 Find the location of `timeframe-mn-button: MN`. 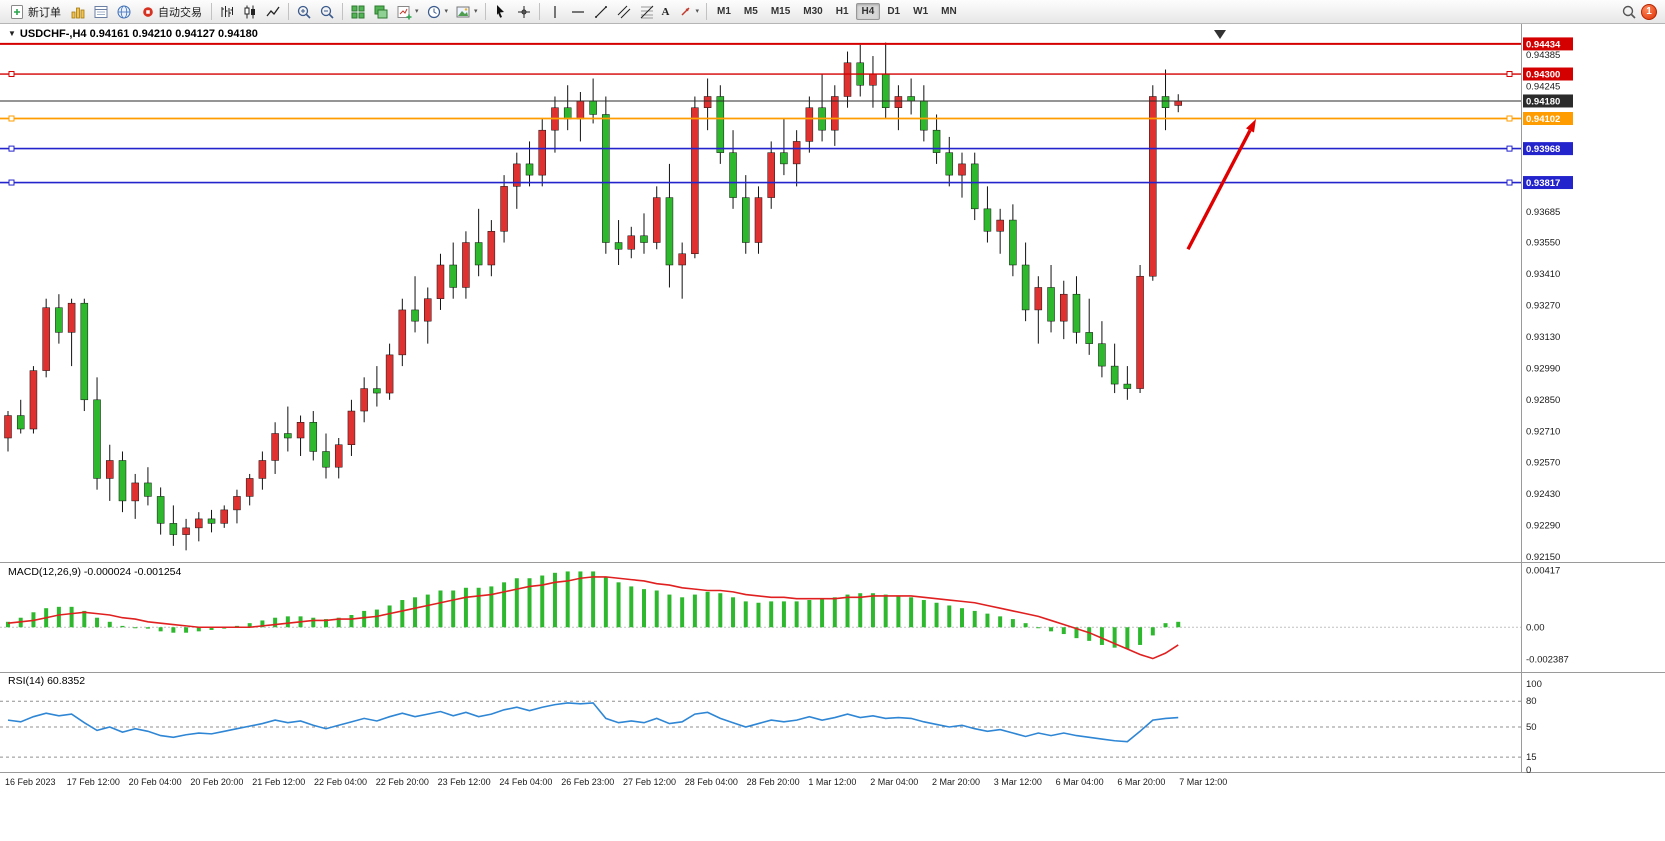

timeframe-mn-button: MN is located at coordinates (949, 11).